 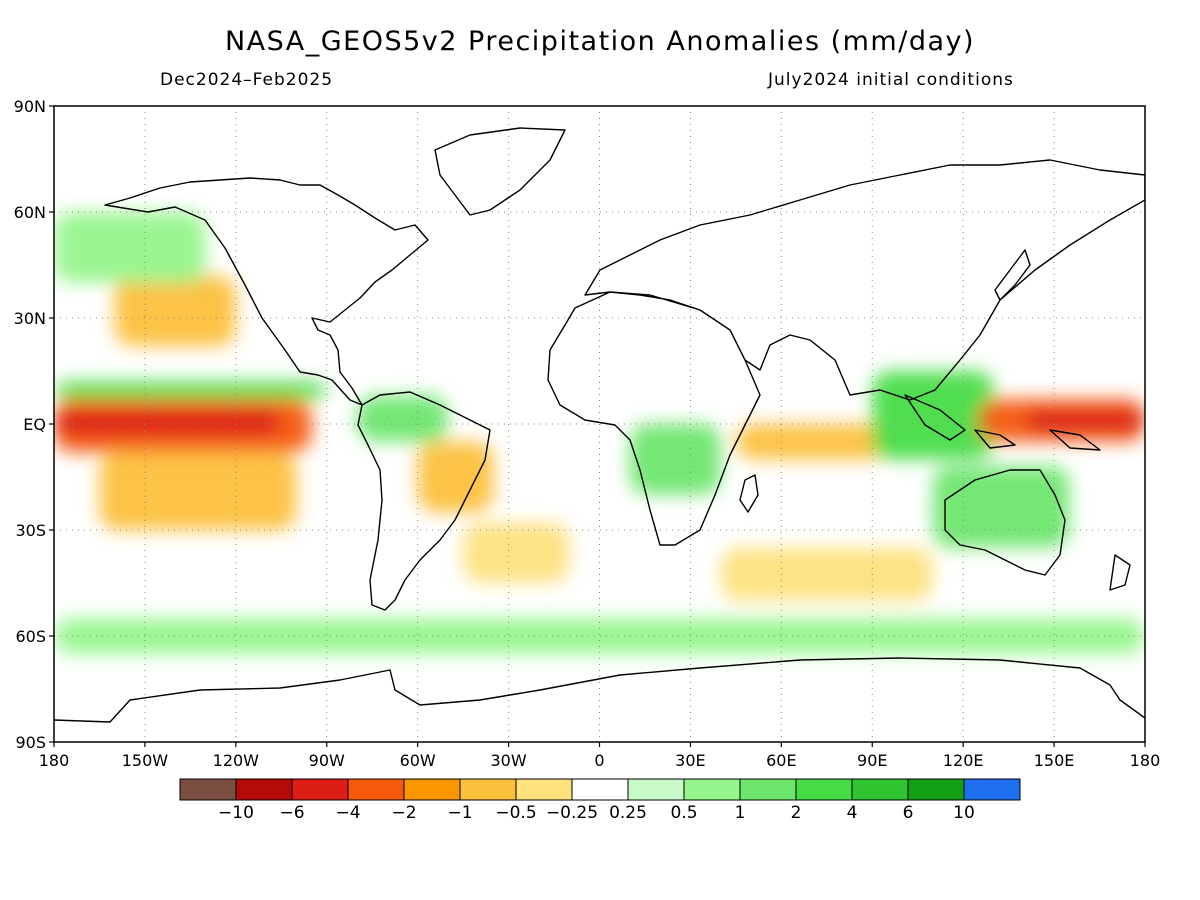 I want to click on colorbar-label: 6, so click(x=908, y=813).